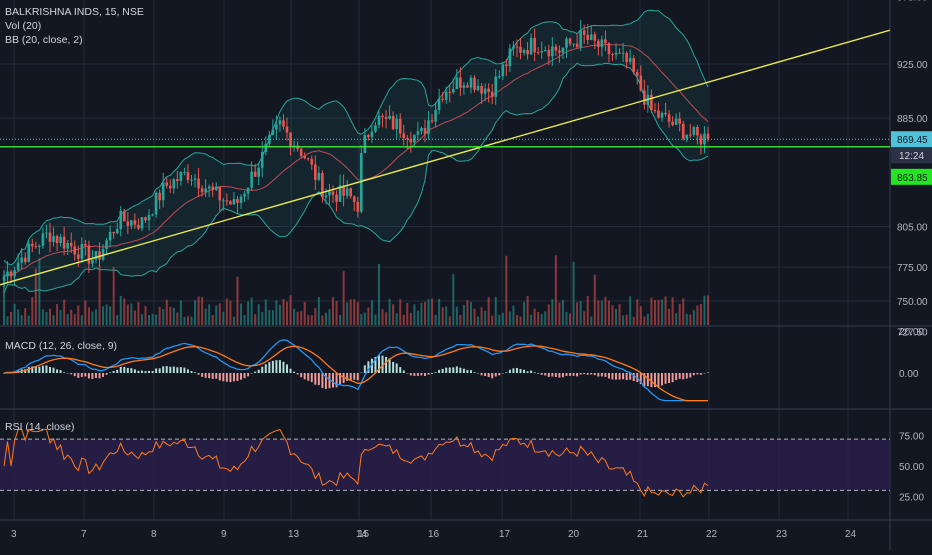  Describe the element at coordinates (912, 268) in the screenshot. I see `price-tick-label: 775.00` at that location.